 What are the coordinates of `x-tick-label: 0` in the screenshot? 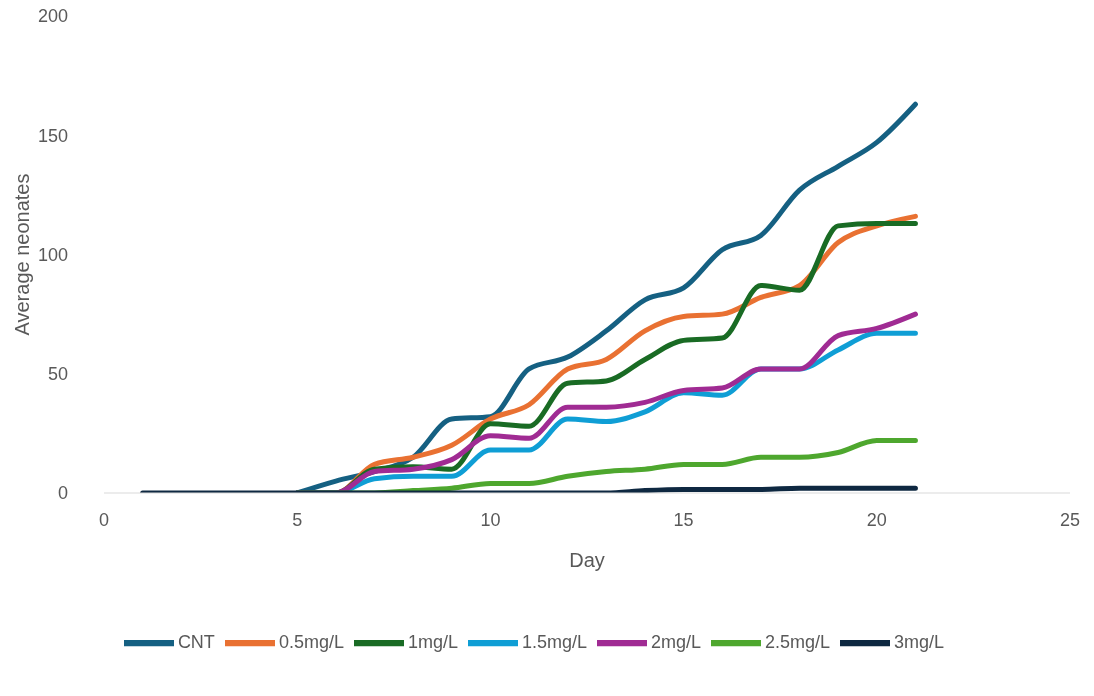 It's located at (104, 519).